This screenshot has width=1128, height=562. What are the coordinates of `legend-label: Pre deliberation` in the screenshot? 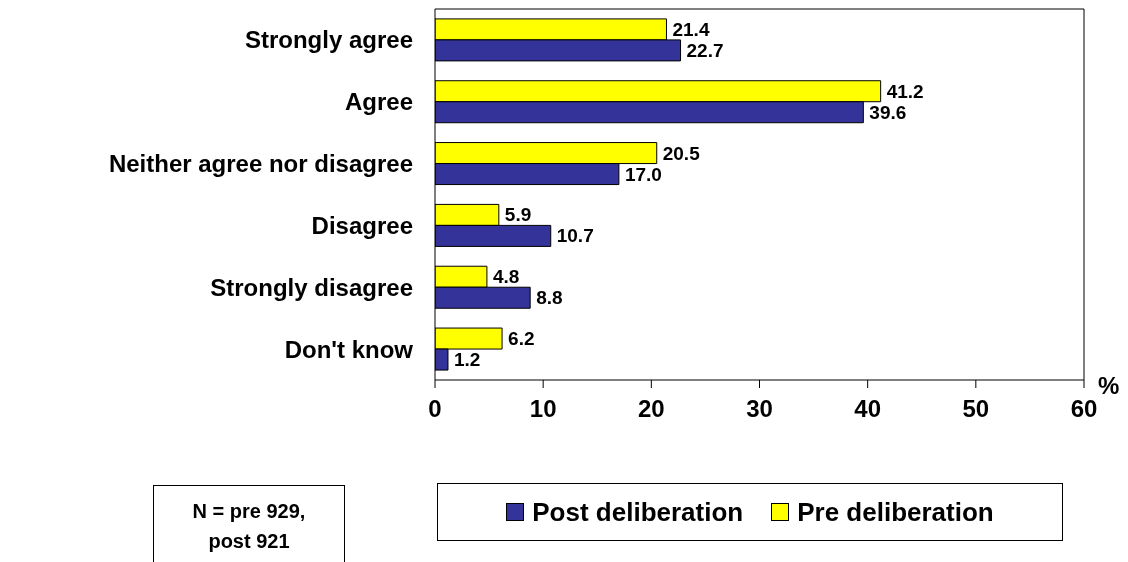 It's located at (895, 512).